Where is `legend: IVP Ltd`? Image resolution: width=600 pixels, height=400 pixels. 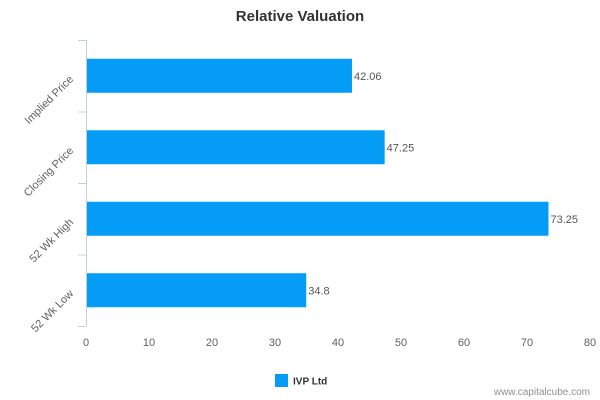
legend: IVP Ltd is located at coordinates (301, 381).